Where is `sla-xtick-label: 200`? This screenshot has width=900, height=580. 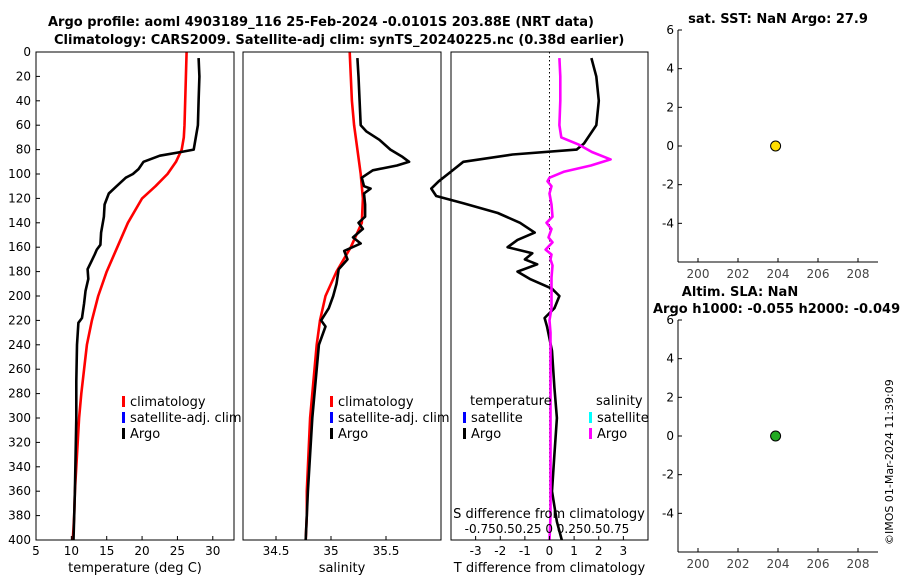
sla-xtick-label: 200 is located at coordinates (698, 564).